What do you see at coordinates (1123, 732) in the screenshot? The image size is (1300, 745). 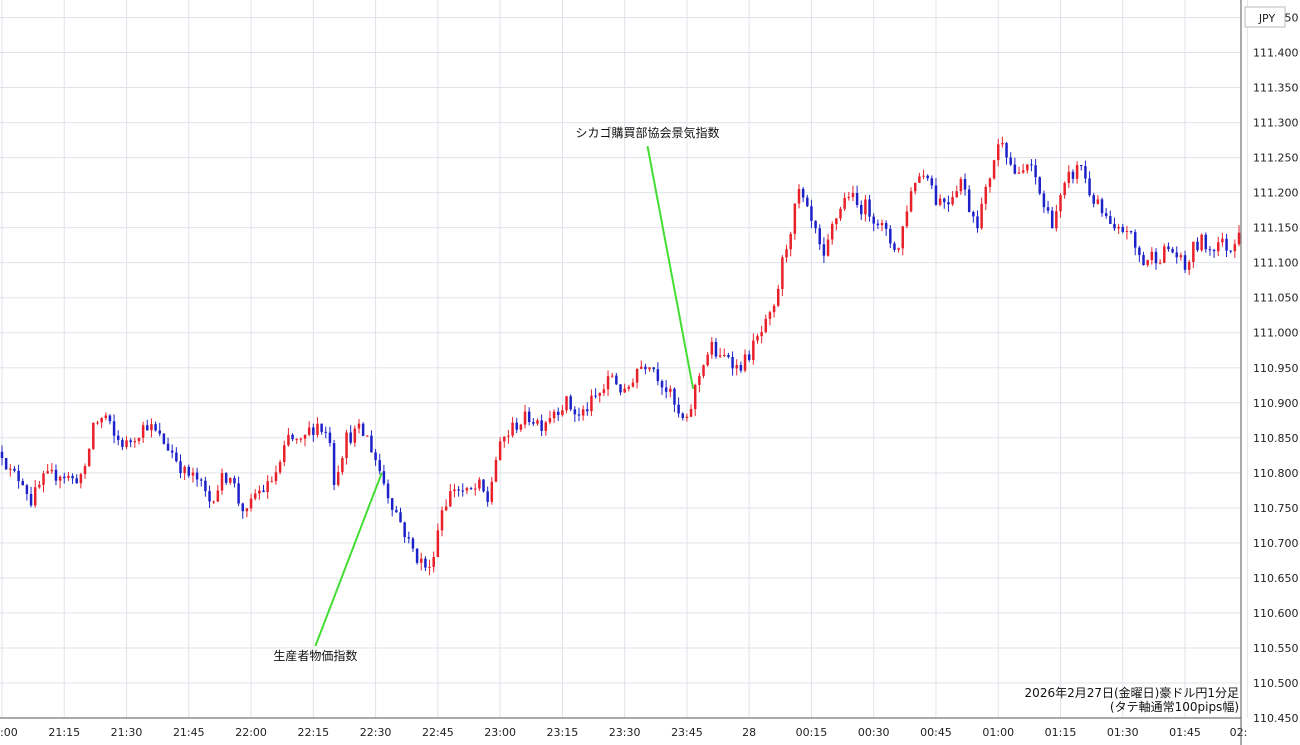 I see `x-tick-label: 01:30` at bounding box center [1123, 732].